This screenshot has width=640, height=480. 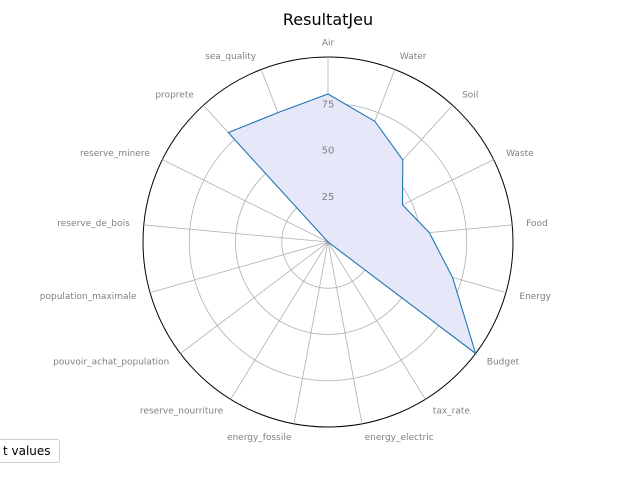 I want to click on axis-label-waste: Waste, so click(x=520, y=154).